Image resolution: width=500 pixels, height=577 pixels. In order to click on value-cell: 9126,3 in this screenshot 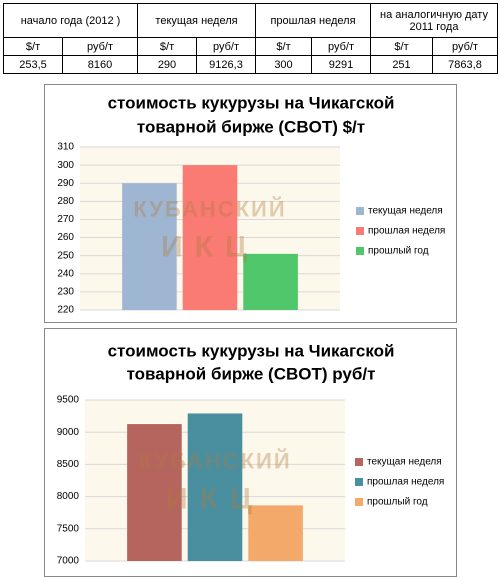, I will do `click(226, 64)`.